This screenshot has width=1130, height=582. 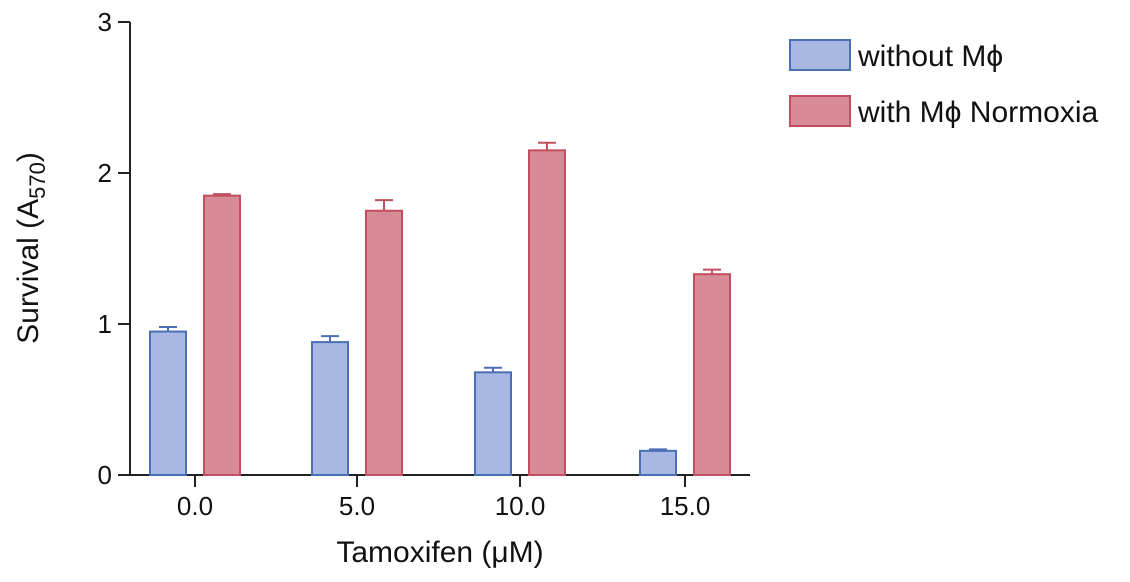 I want to click on y-tick-label: 1, so click(x=105, y=324).